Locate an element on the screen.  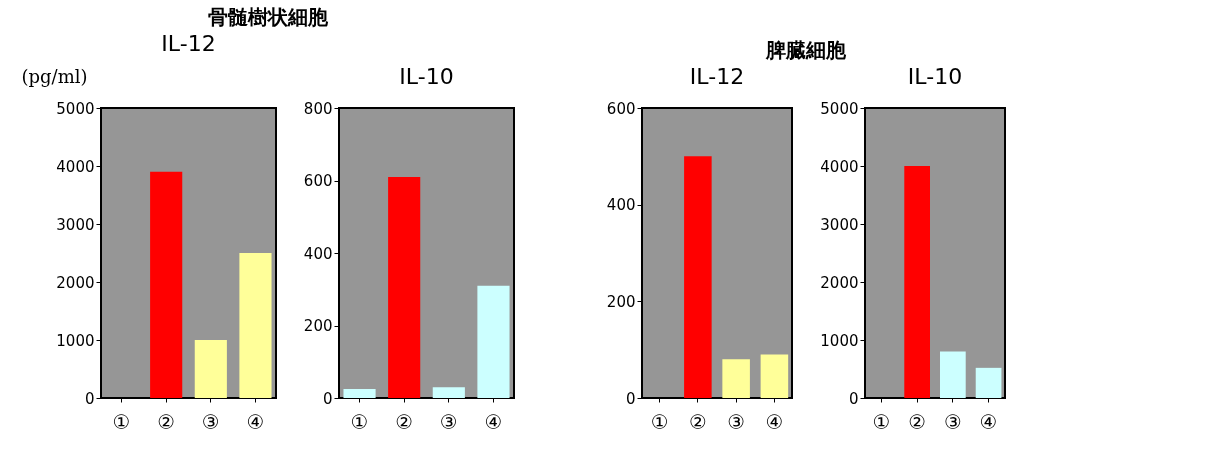
y-axis-title: (pg/ml) is located at coordinates (54, 76).